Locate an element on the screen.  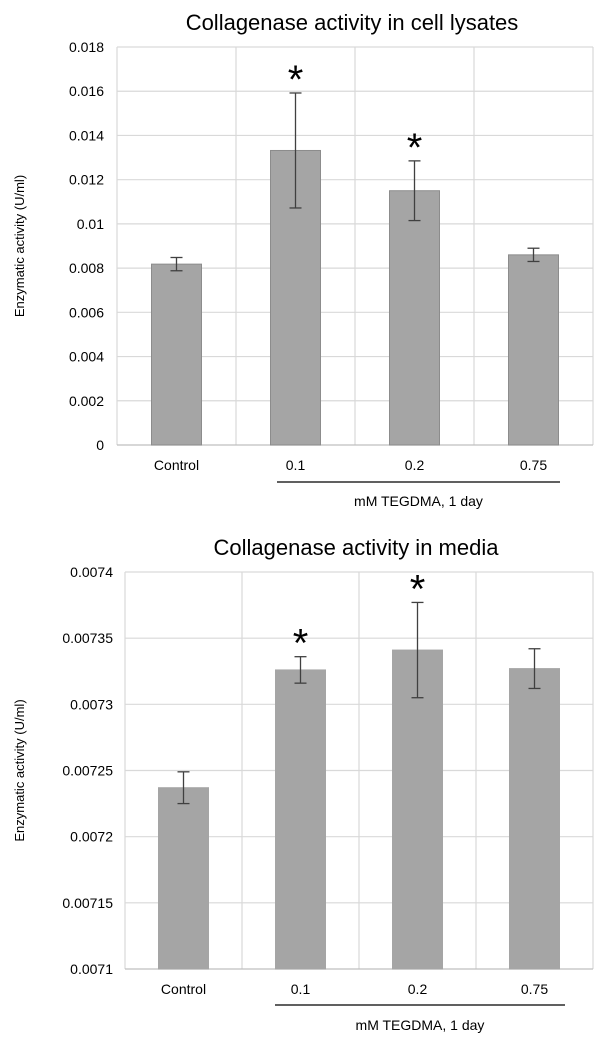
y-tick-label: 0.00735 is located at coordinates (87, 638).